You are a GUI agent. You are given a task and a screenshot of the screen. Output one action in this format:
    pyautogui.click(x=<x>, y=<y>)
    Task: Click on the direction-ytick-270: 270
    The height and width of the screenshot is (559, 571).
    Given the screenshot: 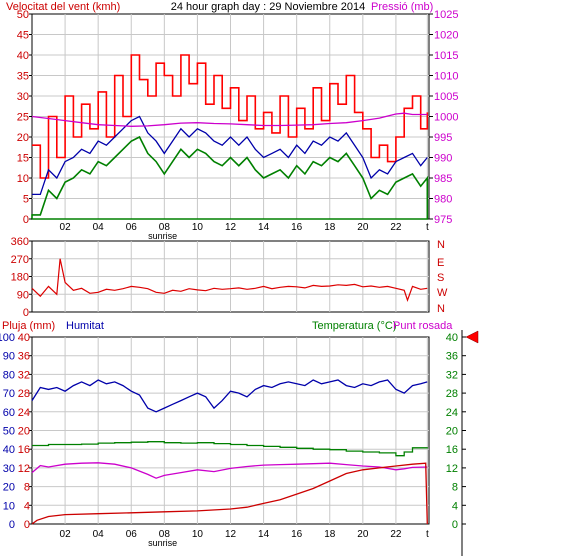 What is the action you would take?
    pyautogui.click(x=20, y=260)
    